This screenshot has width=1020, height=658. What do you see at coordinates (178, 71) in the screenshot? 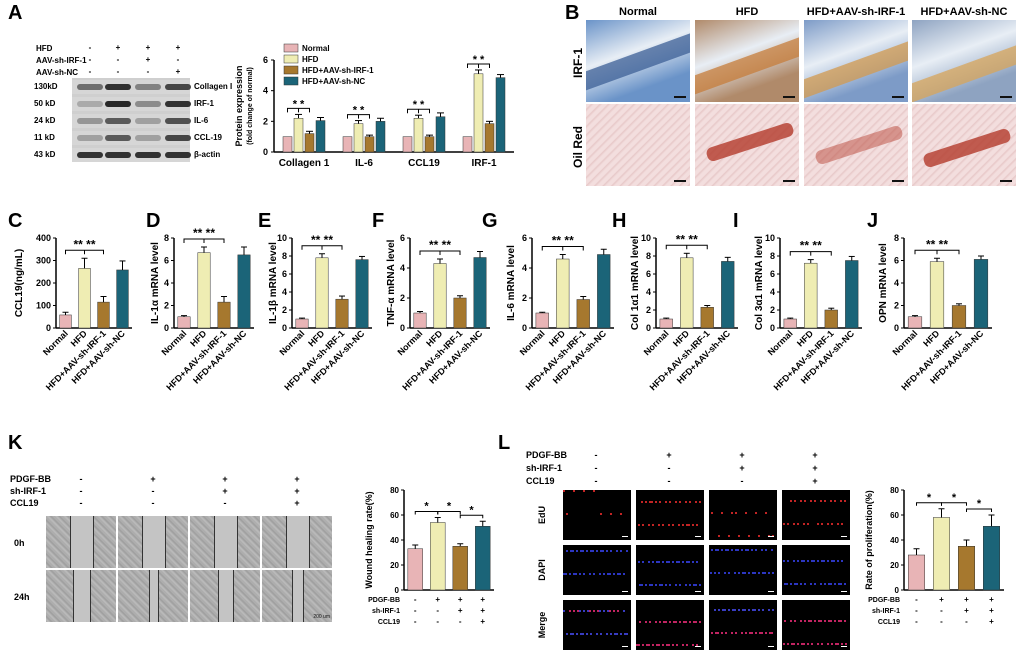
I see `blot-sign: +` at bounding box center [178, 71].